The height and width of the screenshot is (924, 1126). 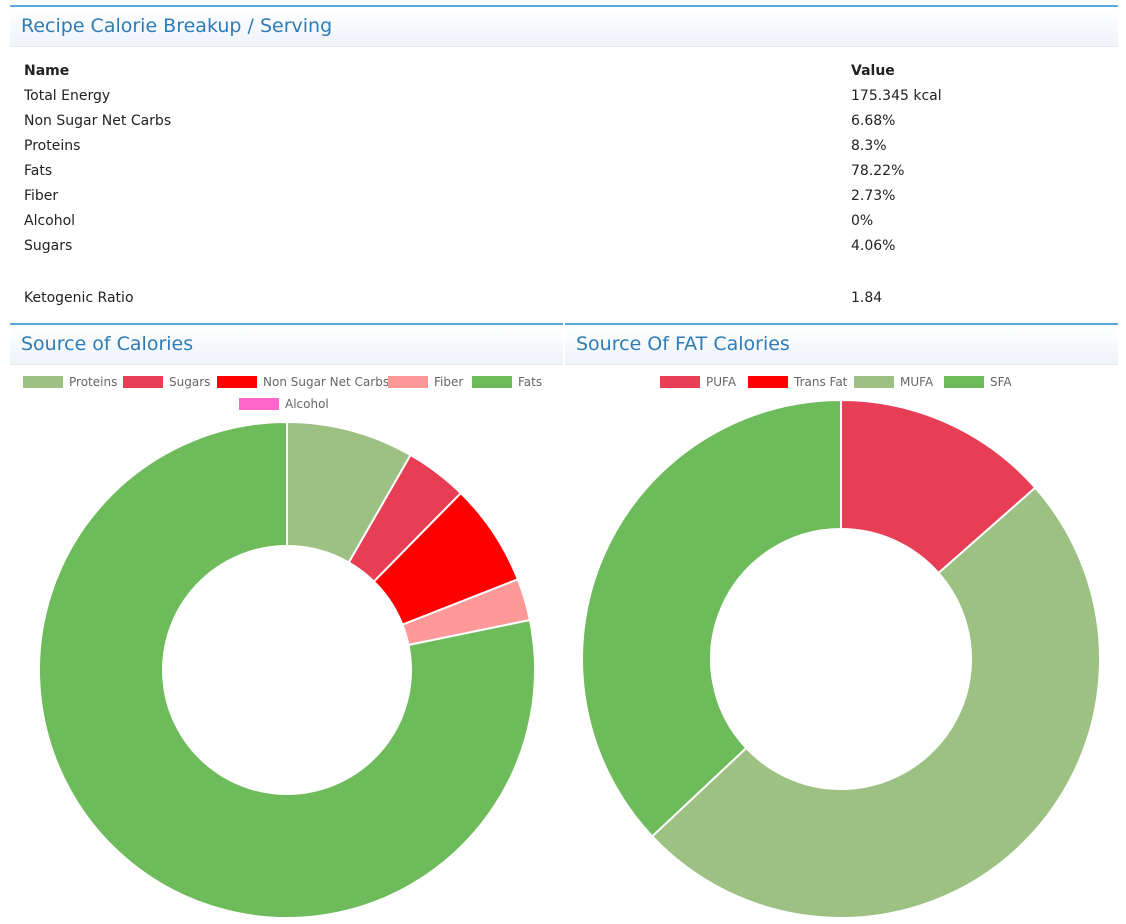 What do you see at coordinates (50, 221) in the screenshot?
I see `row-name: Alcohol` at bounding box center [50, 221].